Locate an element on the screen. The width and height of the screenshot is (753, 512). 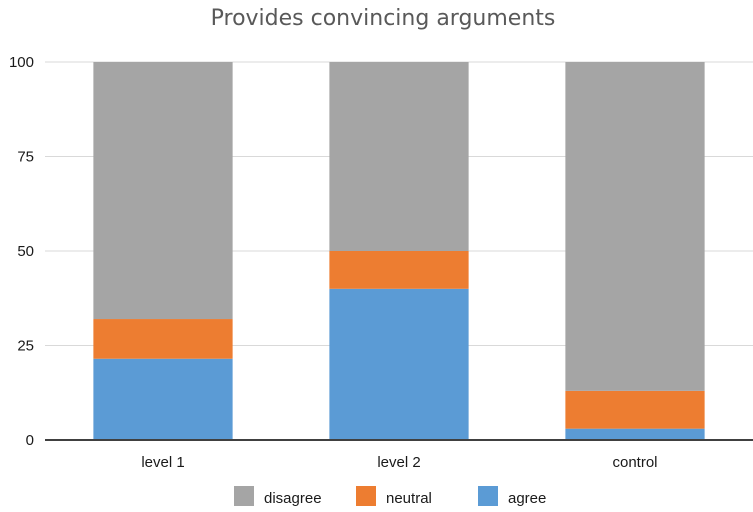
x-tick-label: level 2 is located at coordinates (398, 462).